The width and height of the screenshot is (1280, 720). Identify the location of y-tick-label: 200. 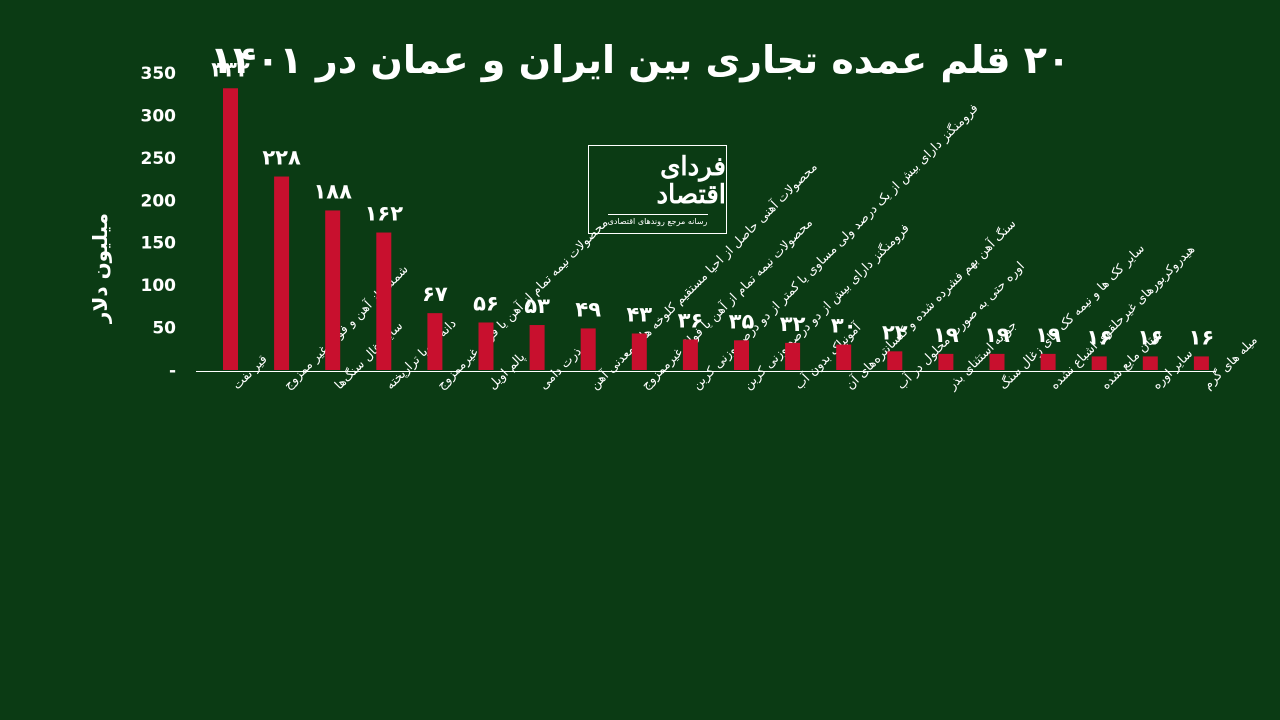
(159, 201).